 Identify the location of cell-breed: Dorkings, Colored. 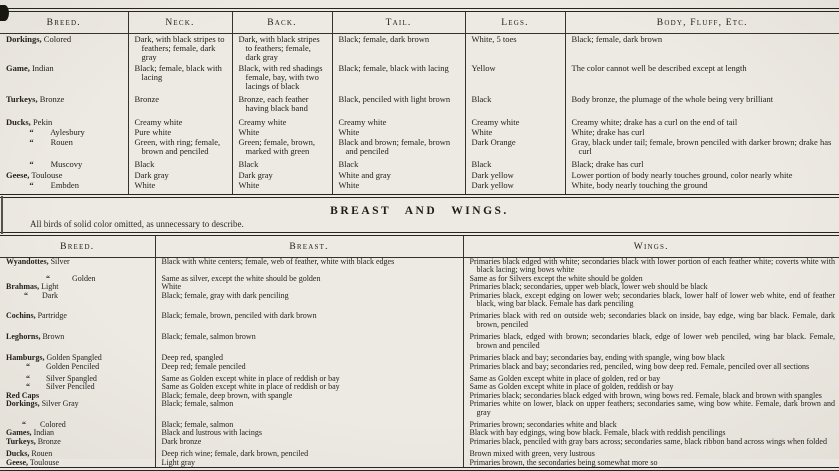
(64, 48).